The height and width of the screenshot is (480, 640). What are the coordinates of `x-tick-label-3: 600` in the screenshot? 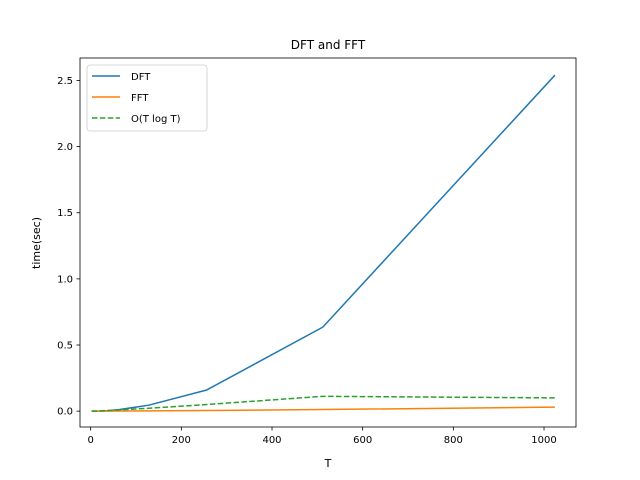 It's located at (362, 440).